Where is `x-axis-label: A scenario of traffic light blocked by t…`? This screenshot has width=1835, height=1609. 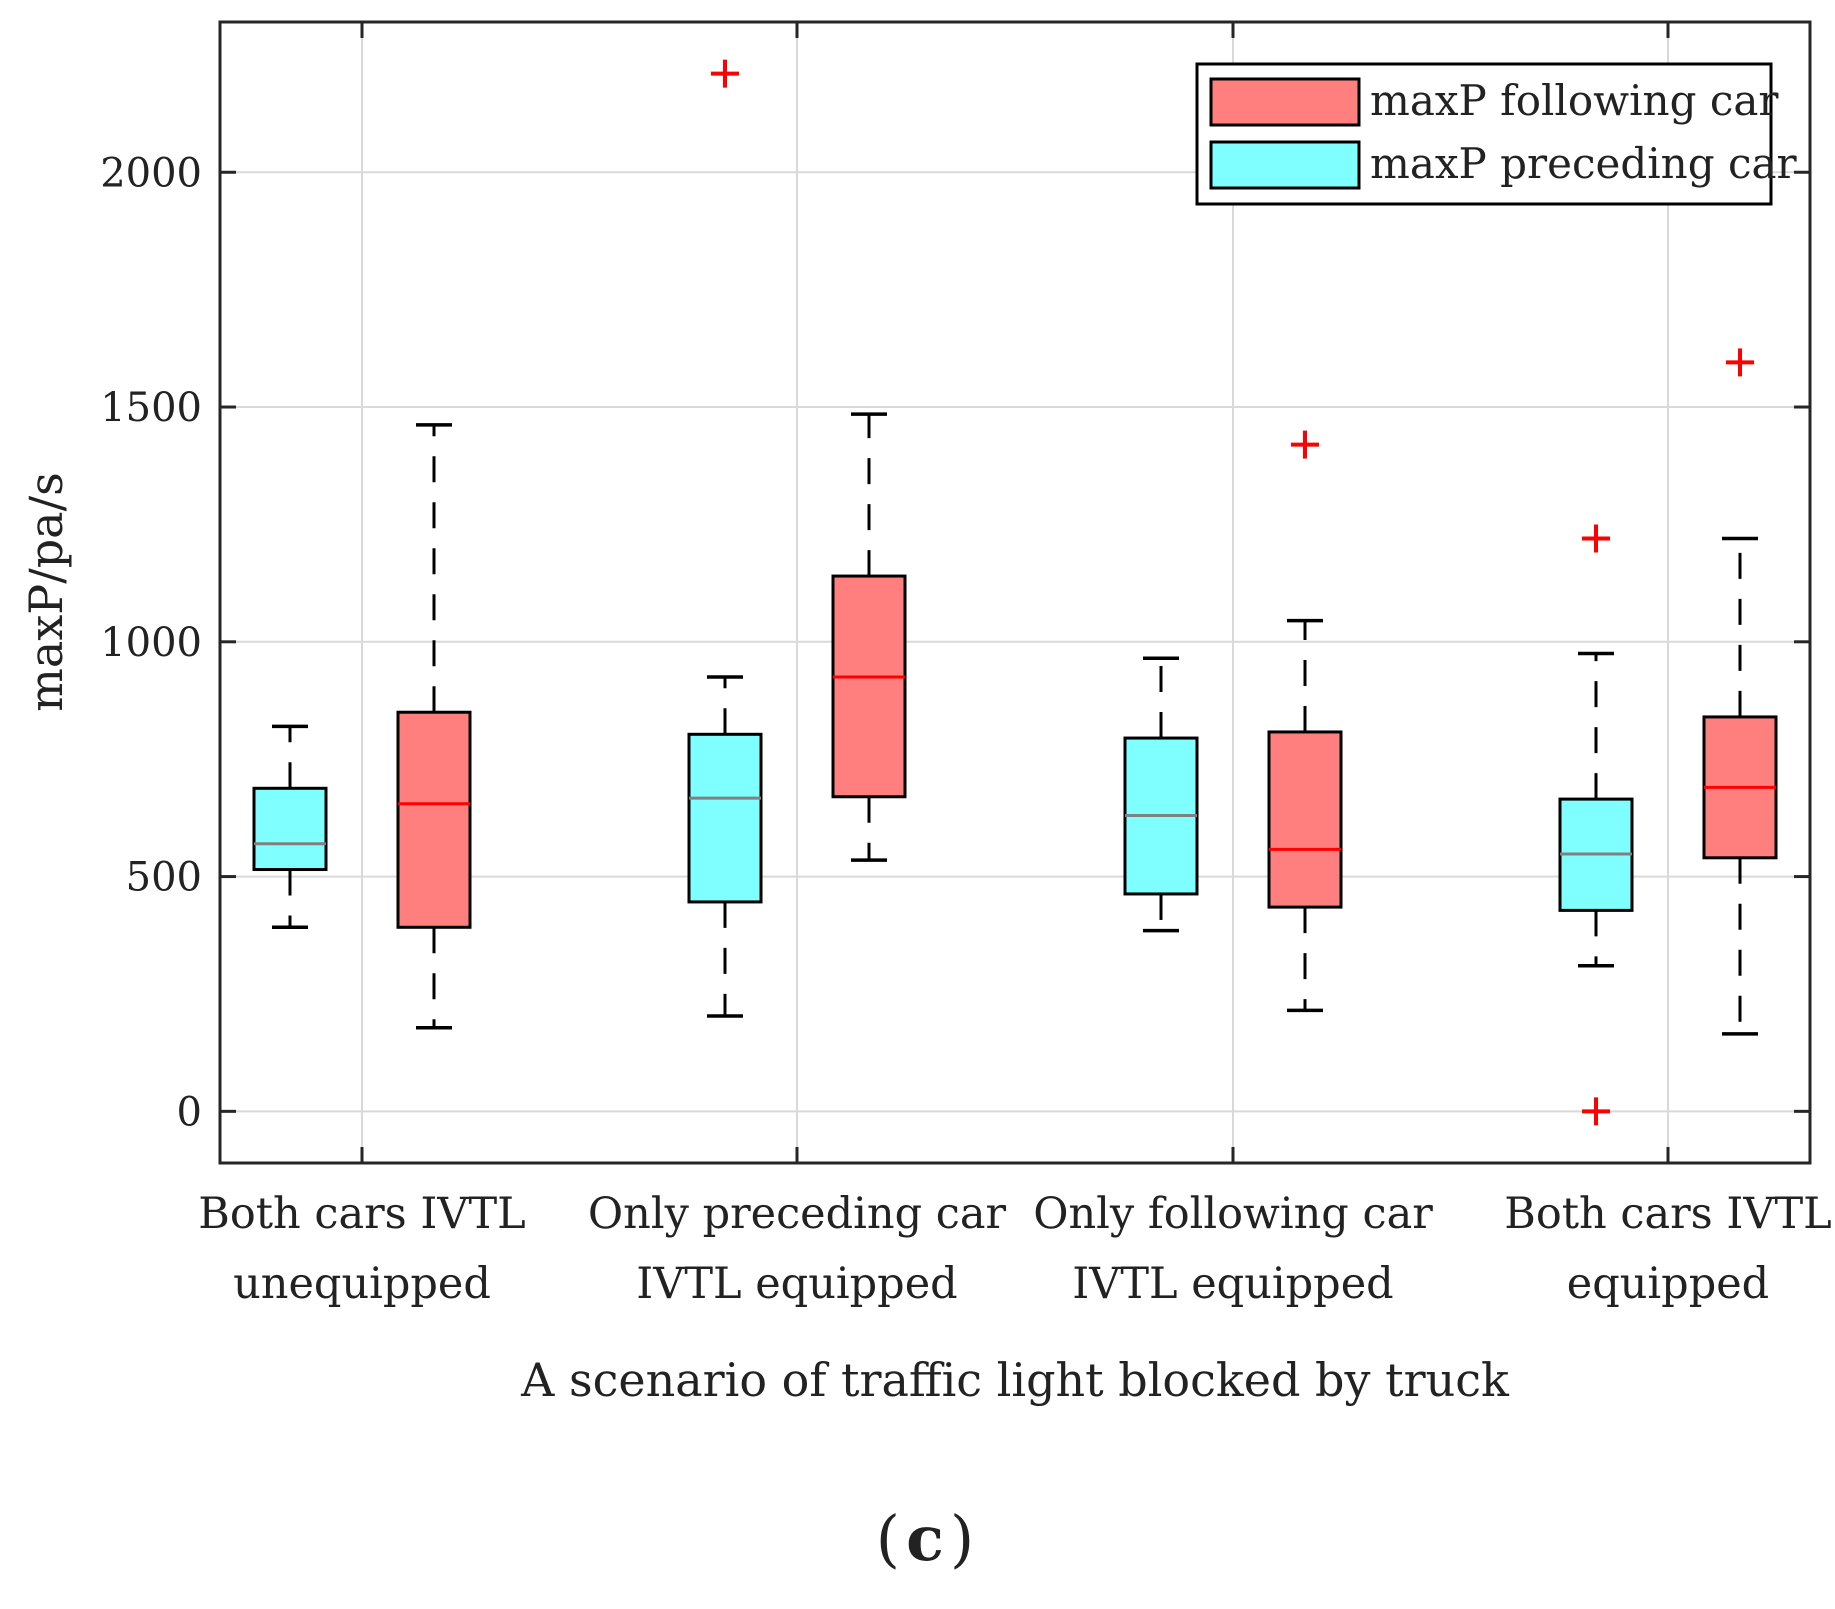 x-axis-label: A scenario of traffic light blocked by t… is located at coordinates (1015, 1380).